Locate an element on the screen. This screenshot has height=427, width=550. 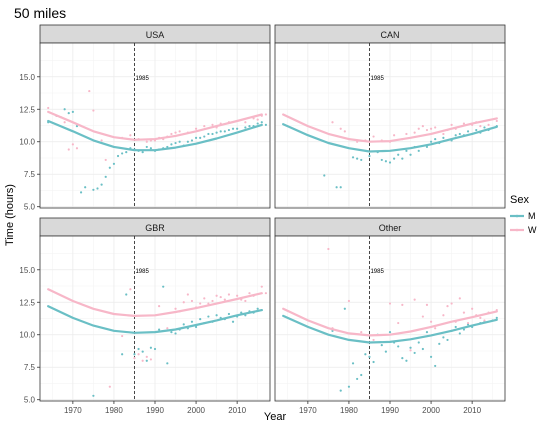
vline-label-usa: 1985 is located at coordinates (142, 79).